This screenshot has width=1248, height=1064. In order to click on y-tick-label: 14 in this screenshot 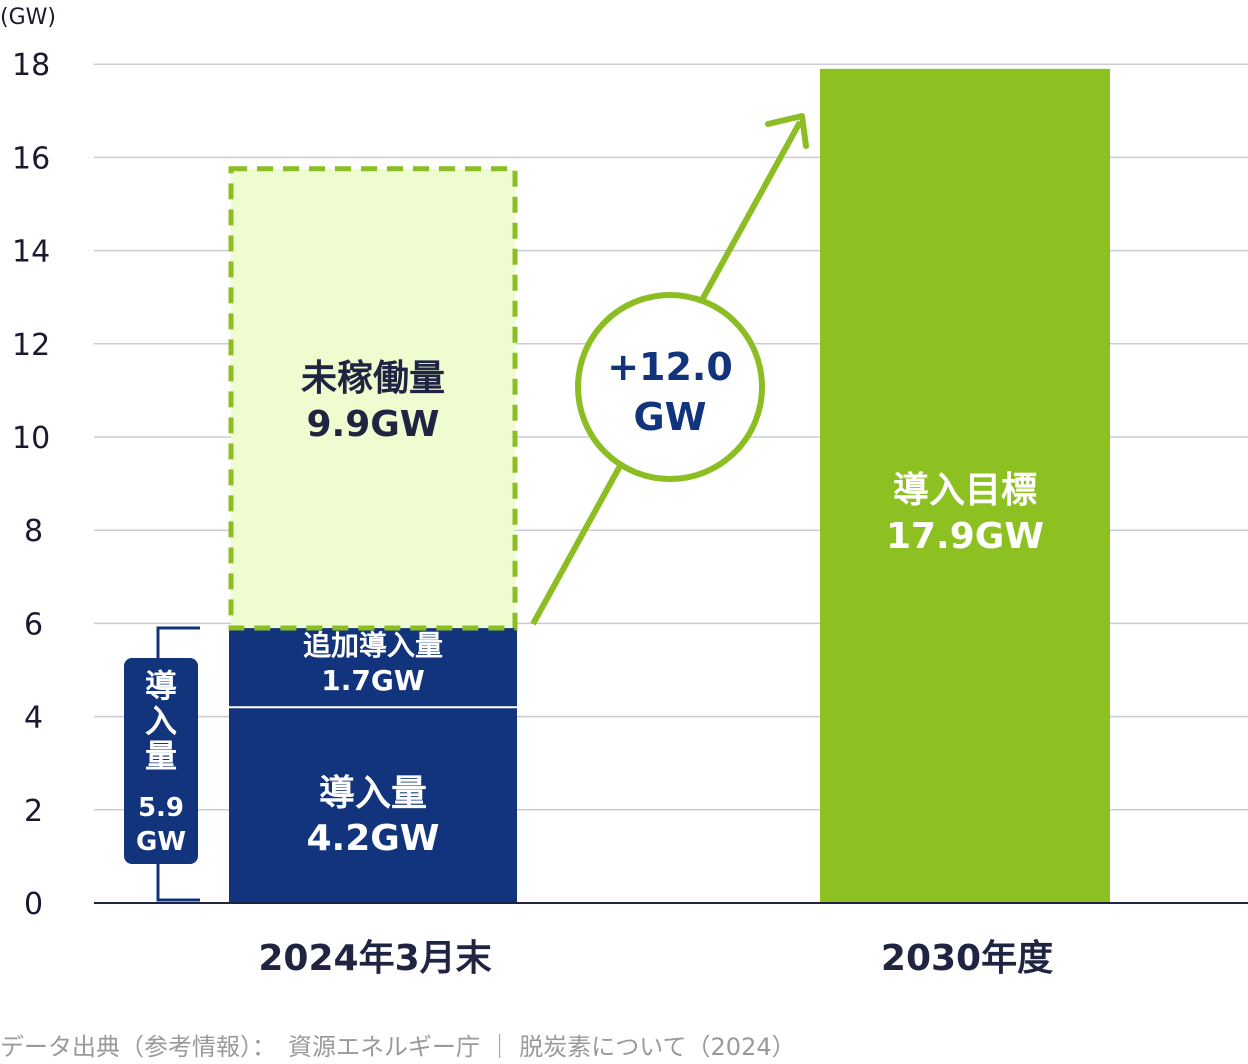, I will do `click(31, 252)`.